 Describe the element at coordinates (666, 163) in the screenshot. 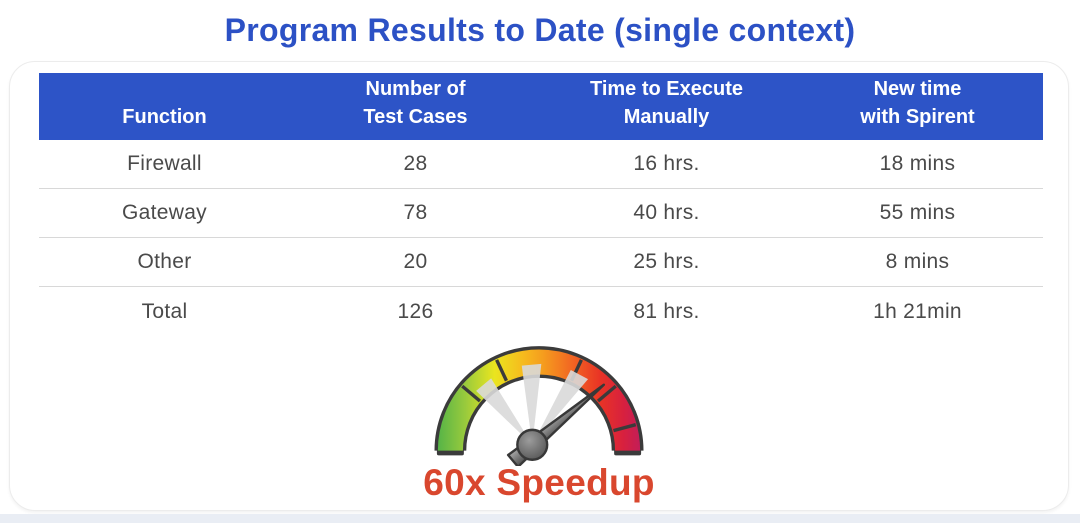

I see `cell-manual-time: 16 hrs.` at that location.